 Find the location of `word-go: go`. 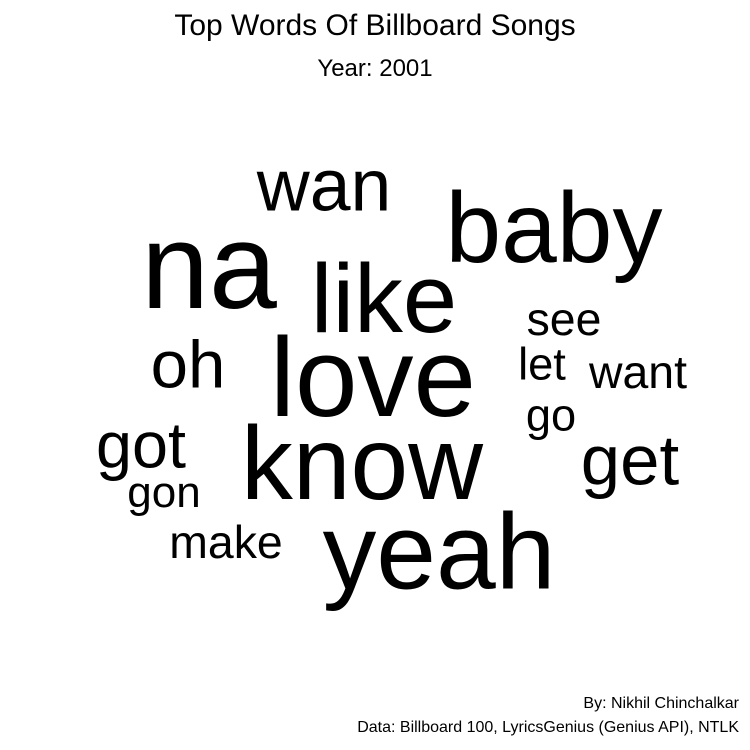

word-go: go is located at coordinates (551, 415).